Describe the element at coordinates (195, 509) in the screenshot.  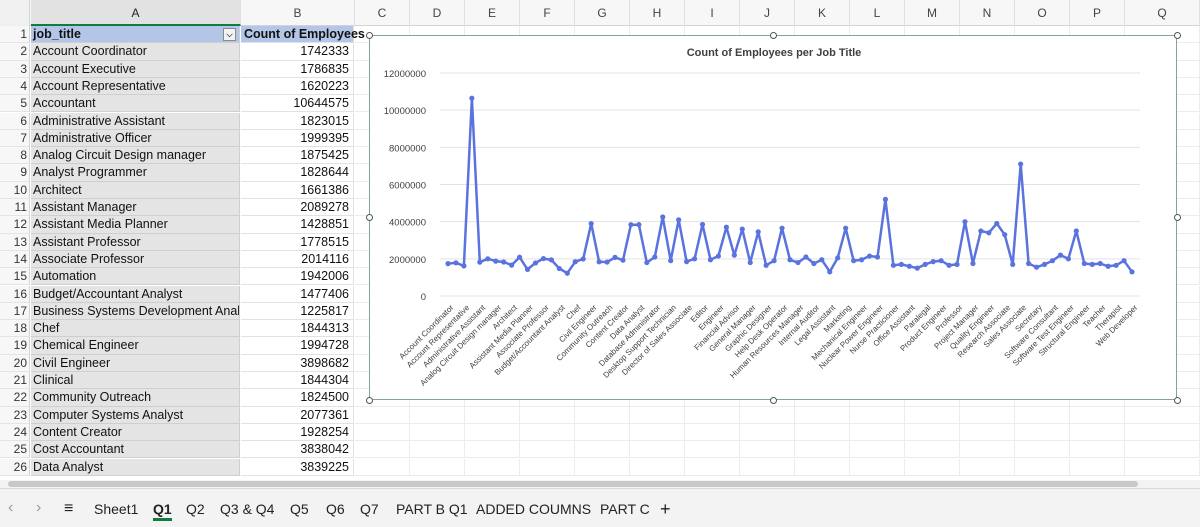
I see `sheet-tab: Q2` at that location.